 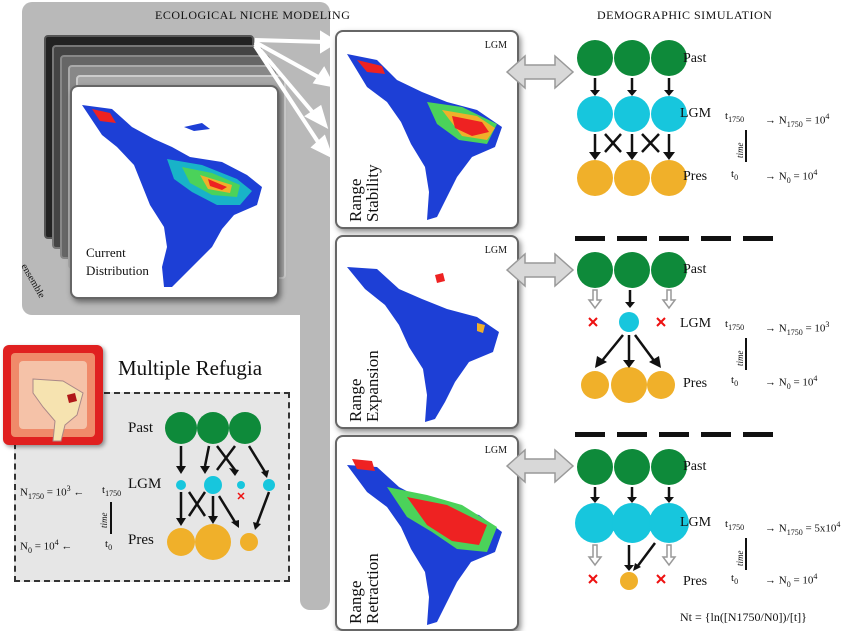 What do you see at coordinates (743, 617) in the screenshot?
I see `formula: Nt = {ln([N1750/N0])/[t]}` at bounding box center [743, 617].